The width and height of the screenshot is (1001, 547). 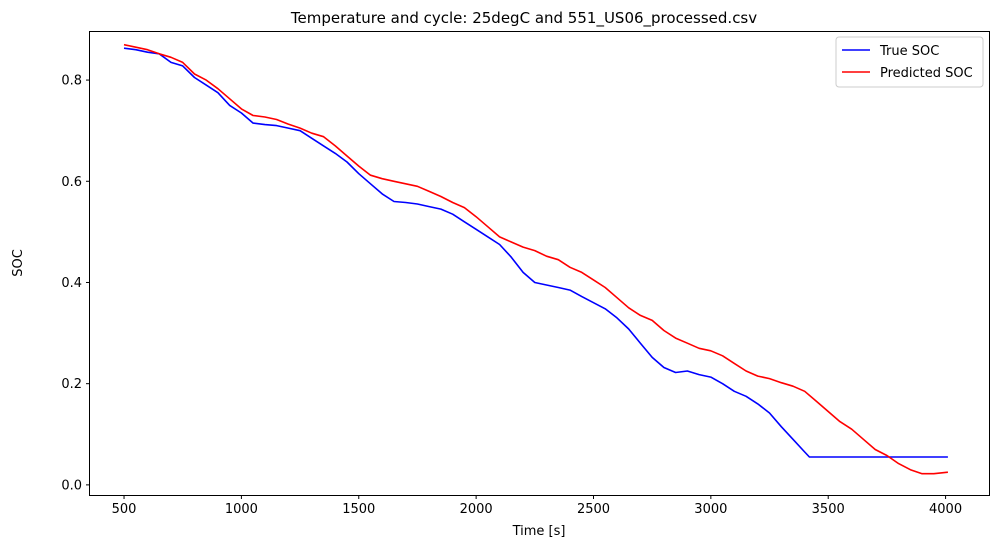 I want to click on x-tick-label: 4000, so click(x=945, y=509).